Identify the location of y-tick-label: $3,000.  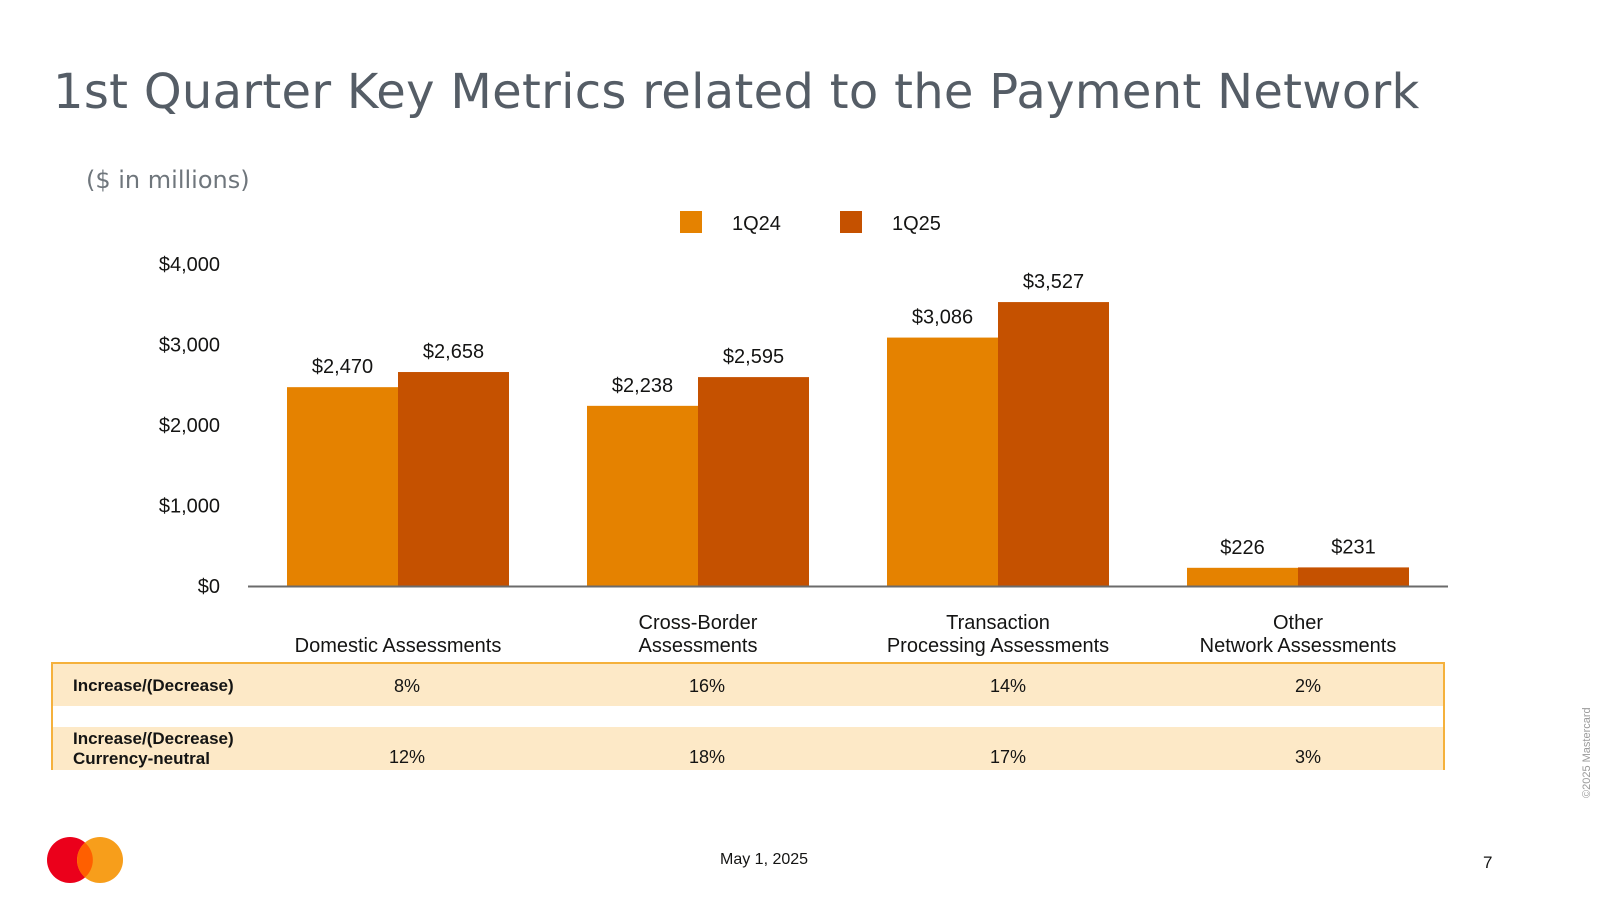
(189, 346).